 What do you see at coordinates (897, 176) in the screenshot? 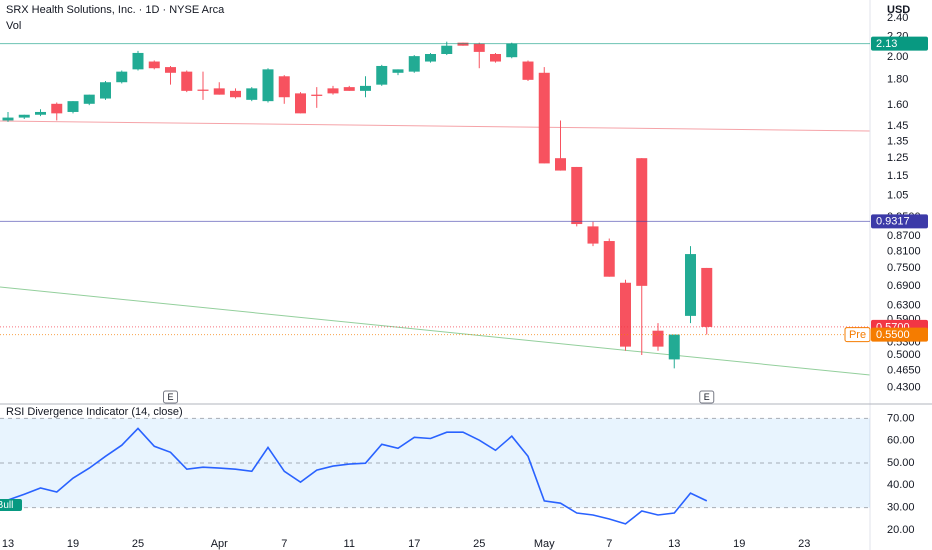
I see `y-tick-label: 1.15` at bounding box center [897, 176].